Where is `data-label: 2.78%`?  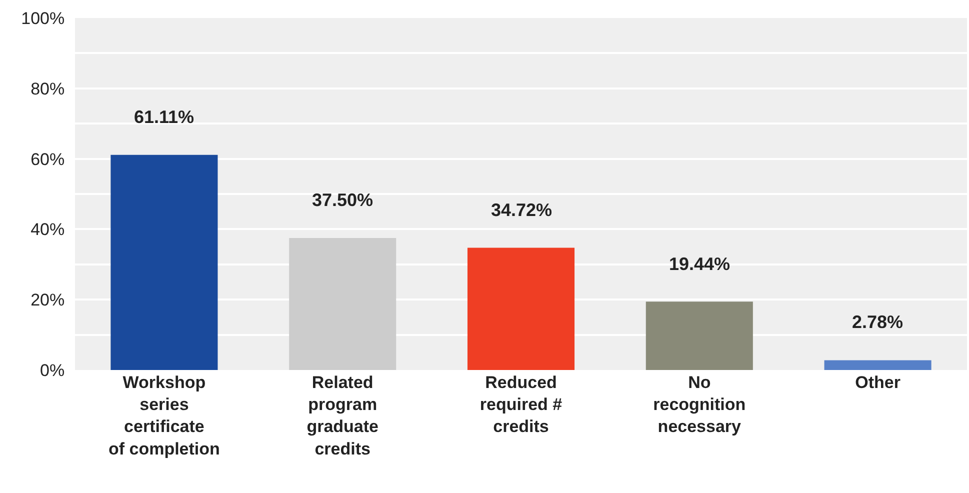 data-label: 2.78% is located at coordinates (878, 322).